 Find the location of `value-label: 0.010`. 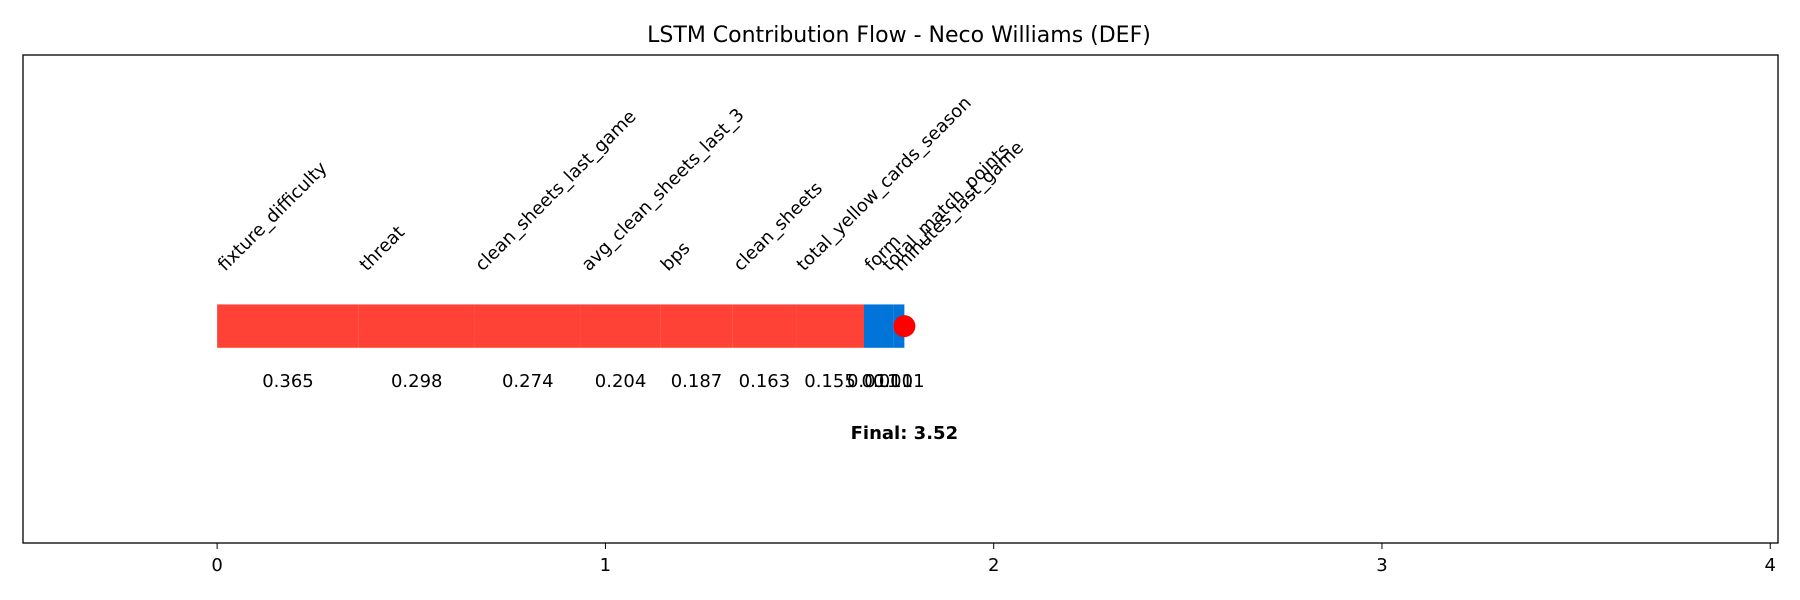

value-label: 0.010 is located at coordinates (888, 381).